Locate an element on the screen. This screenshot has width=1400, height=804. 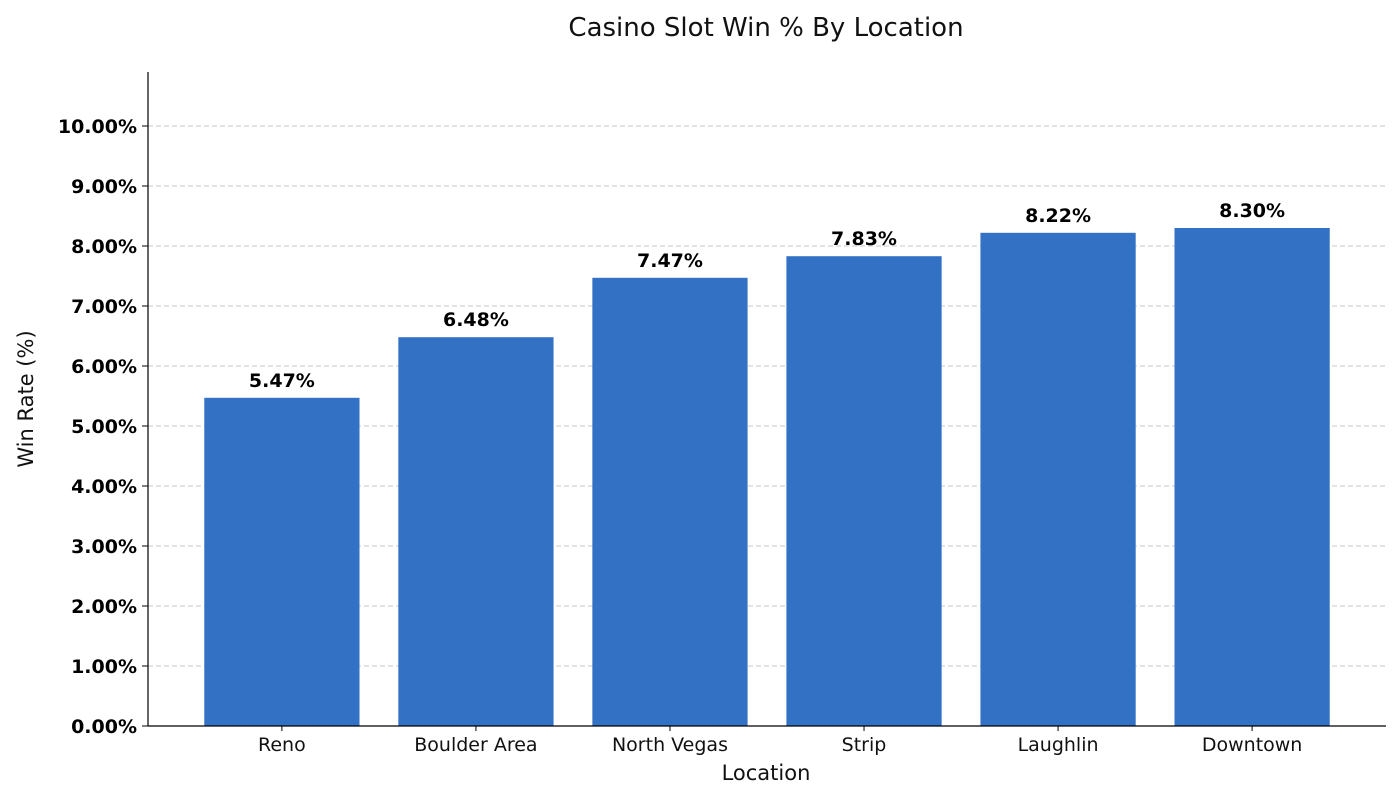
y-tick-label: 3.00% is located at coordinates (104, 547).